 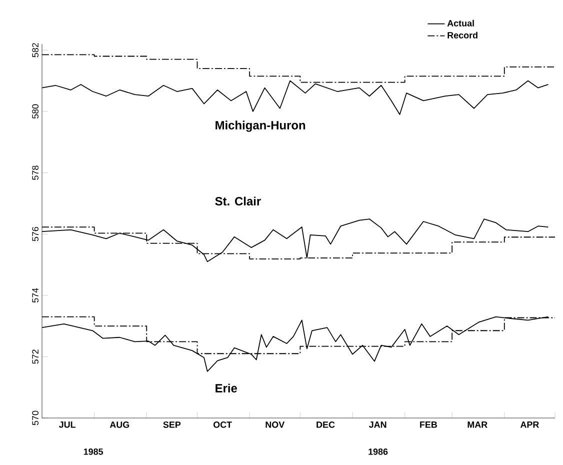 I want to click on annotation: Michigan-Huron, so click(x=261, y=126).